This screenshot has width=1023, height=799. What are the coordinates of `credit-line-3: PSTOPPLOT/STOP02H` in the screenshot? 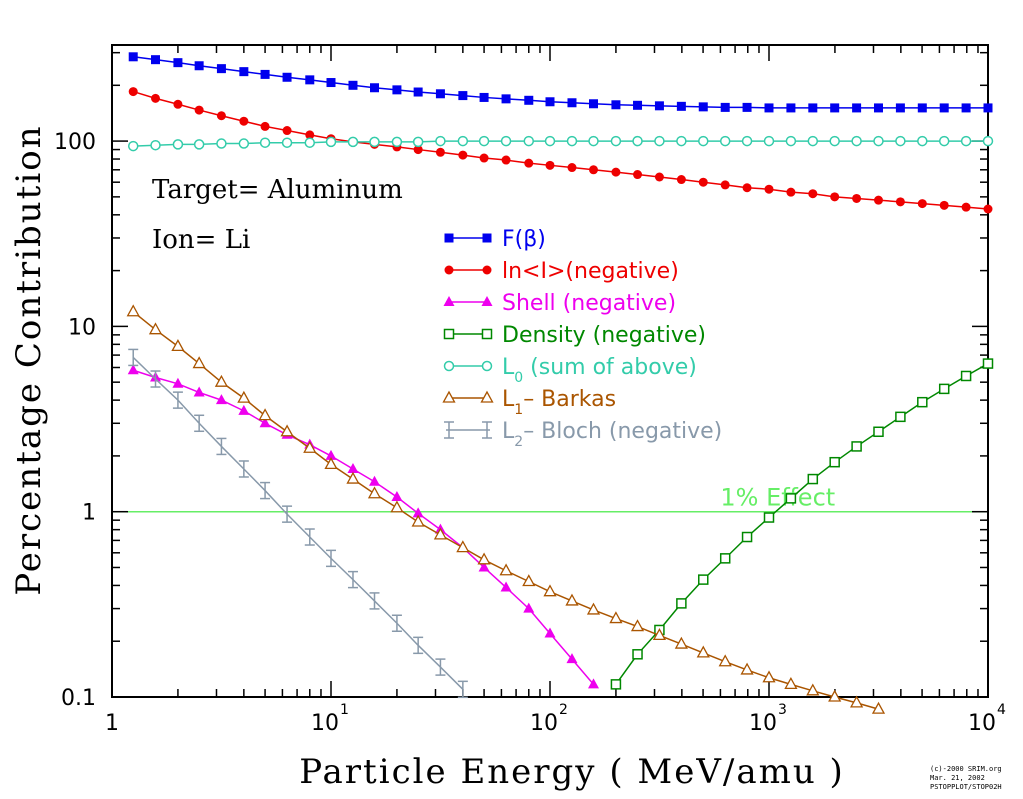 It's located at (966, 787).